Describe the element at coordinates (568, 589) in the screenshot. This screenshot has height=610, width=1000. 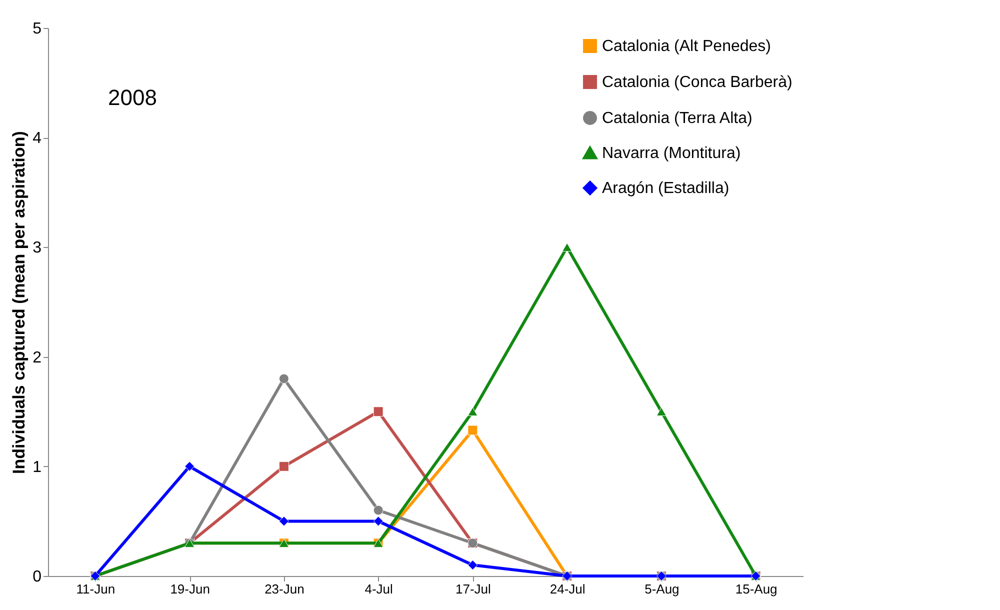
I see `x-tick-label: 24-Jul` at that location.